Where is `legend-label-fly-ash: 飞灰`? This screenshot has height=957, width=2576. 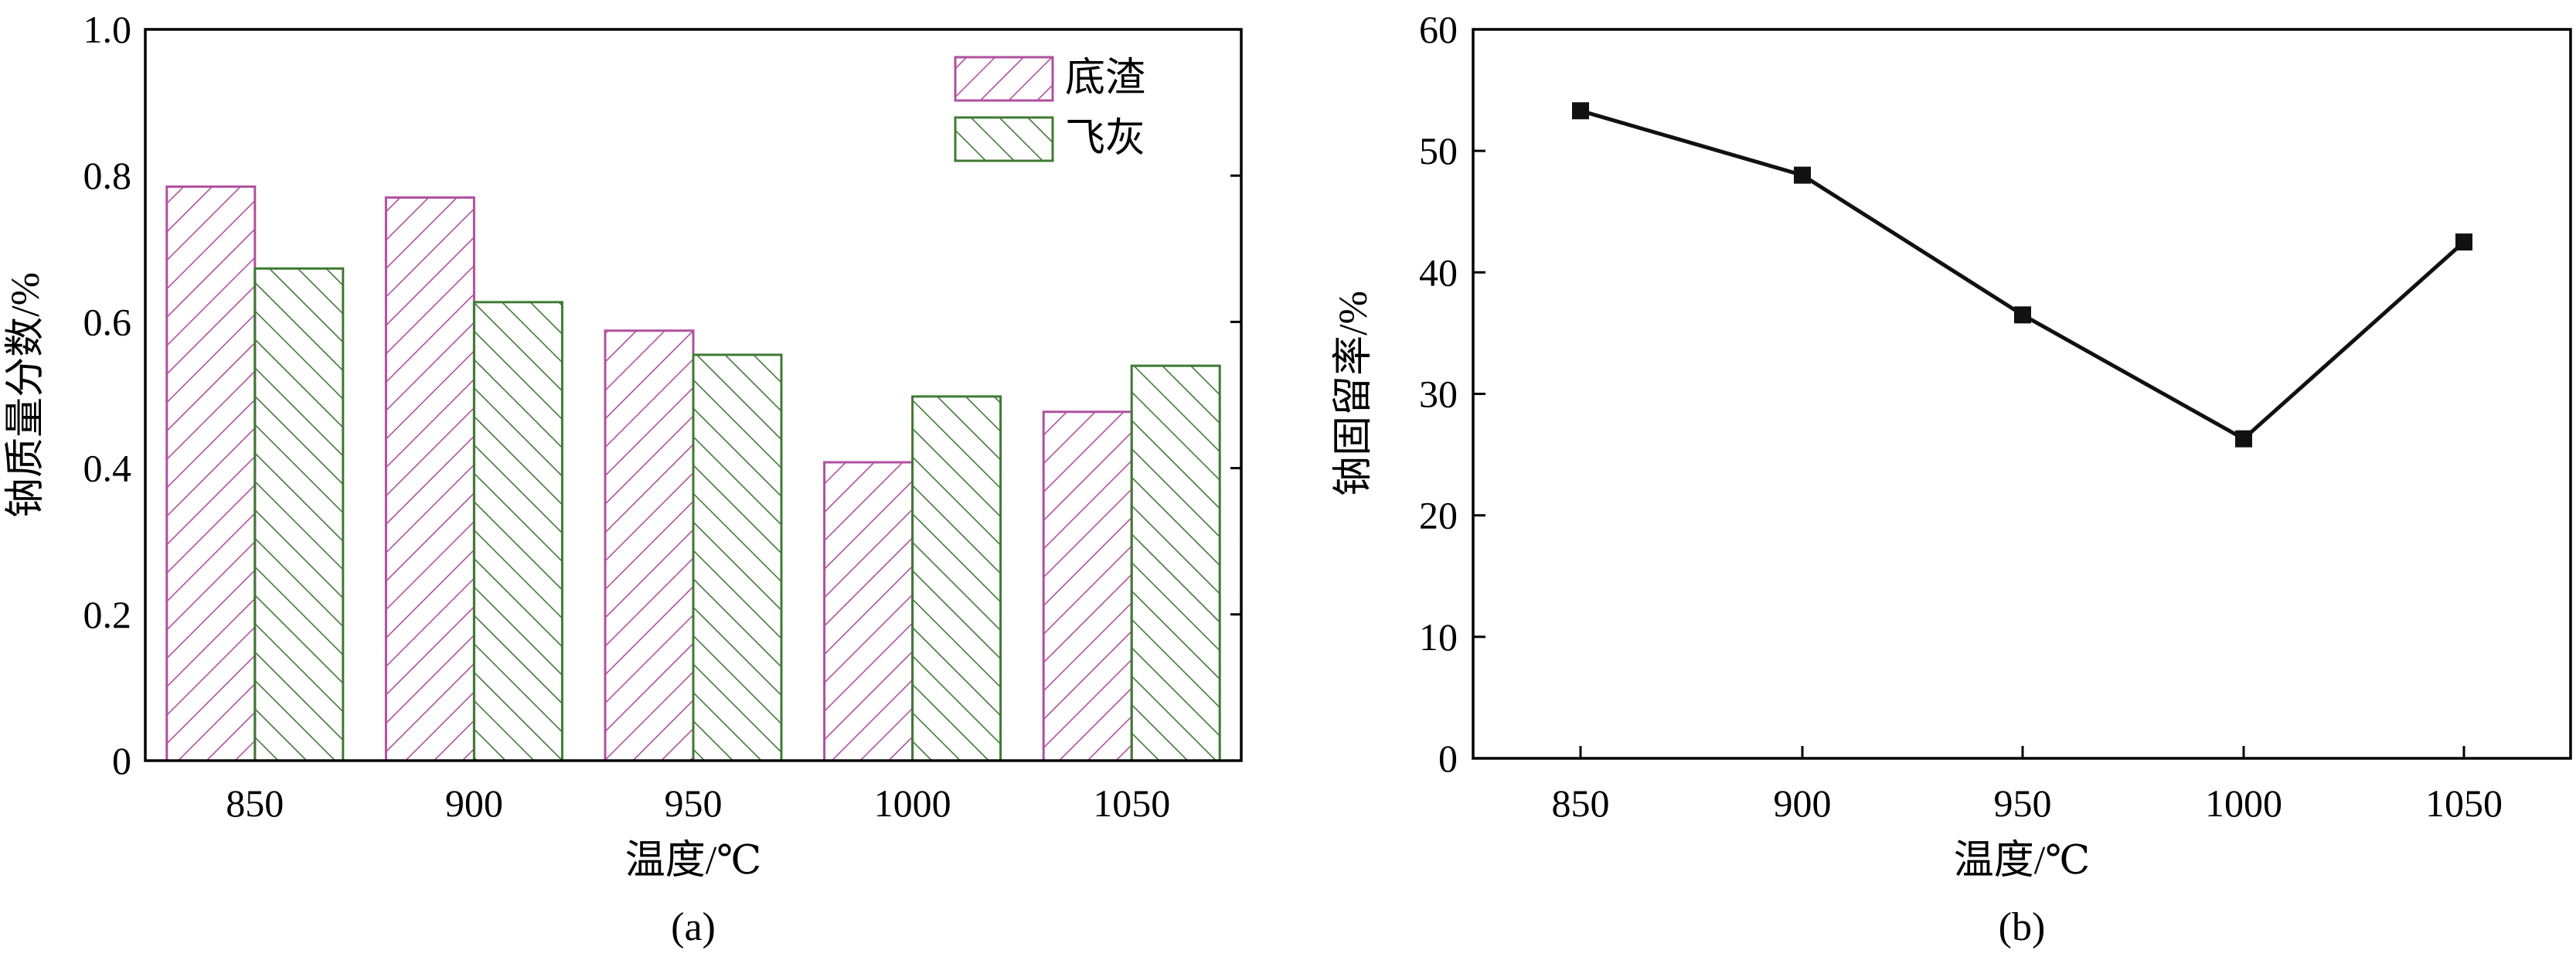
legend-label-fly-ash: 飞灰 is located at coordinates (1105, 139).